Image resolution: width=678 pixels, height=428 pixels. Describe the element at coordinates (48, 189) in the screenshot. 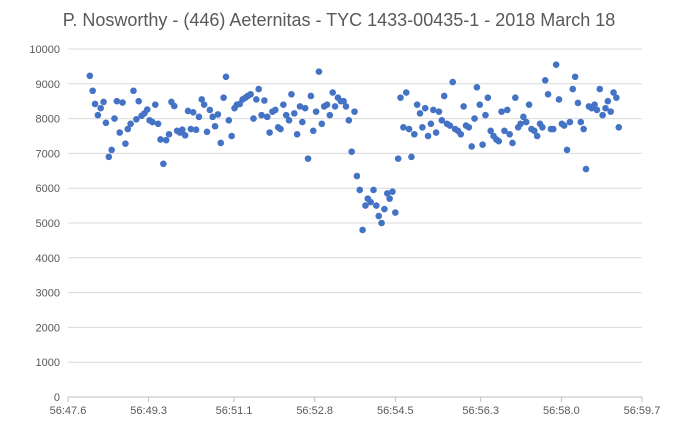

I see `y-tick-label: 6000` at that location.